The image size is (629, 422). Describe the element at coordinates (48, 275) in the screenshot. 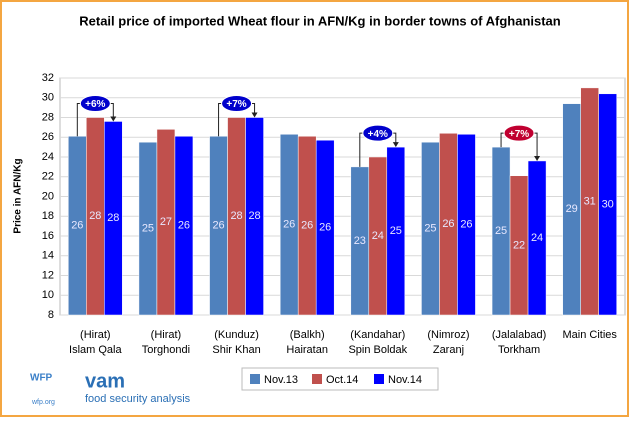

I see `y-tick-label: 12` at that location.